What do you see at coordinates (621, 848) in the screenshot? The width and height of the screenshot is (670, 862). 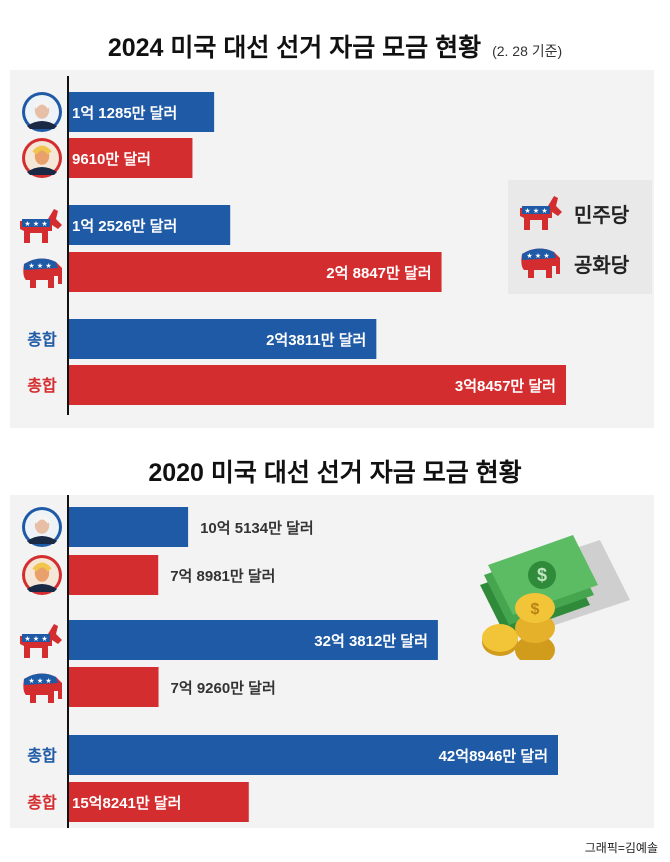 I see `credit: 그래픽=김예솔` at bounding box center [621, 848].